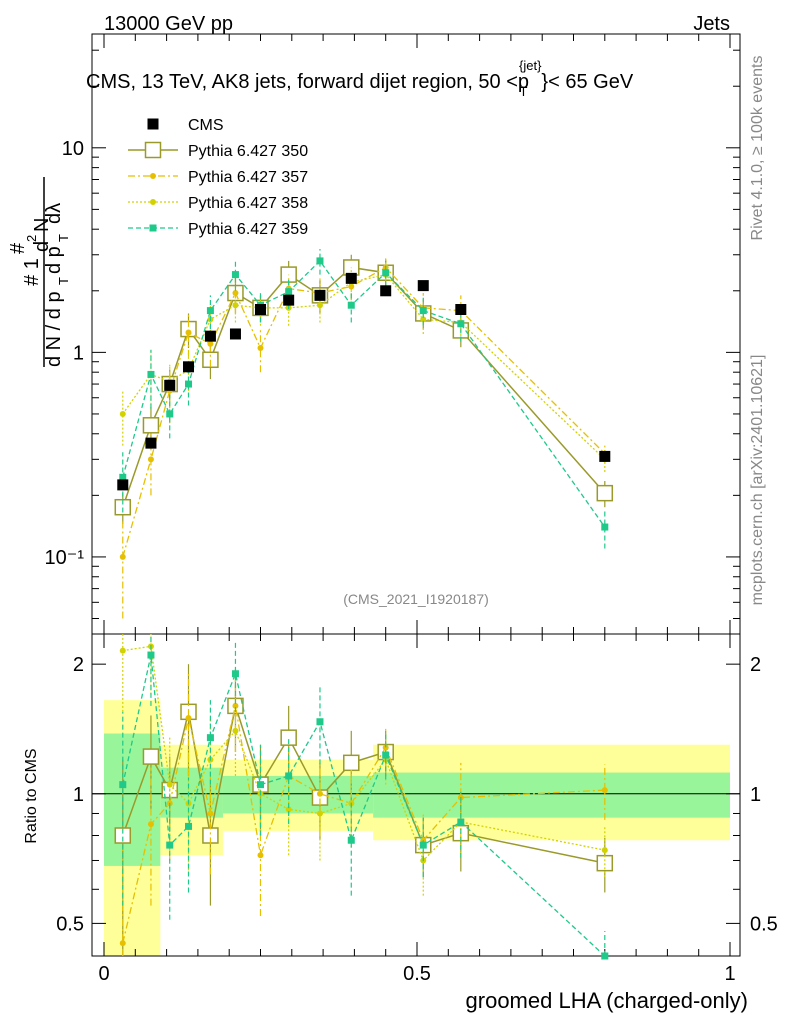 Image resolution: width=786 pixels, height=1024 pixels. I want to click on ratio-line-p358, so click(363, 753).